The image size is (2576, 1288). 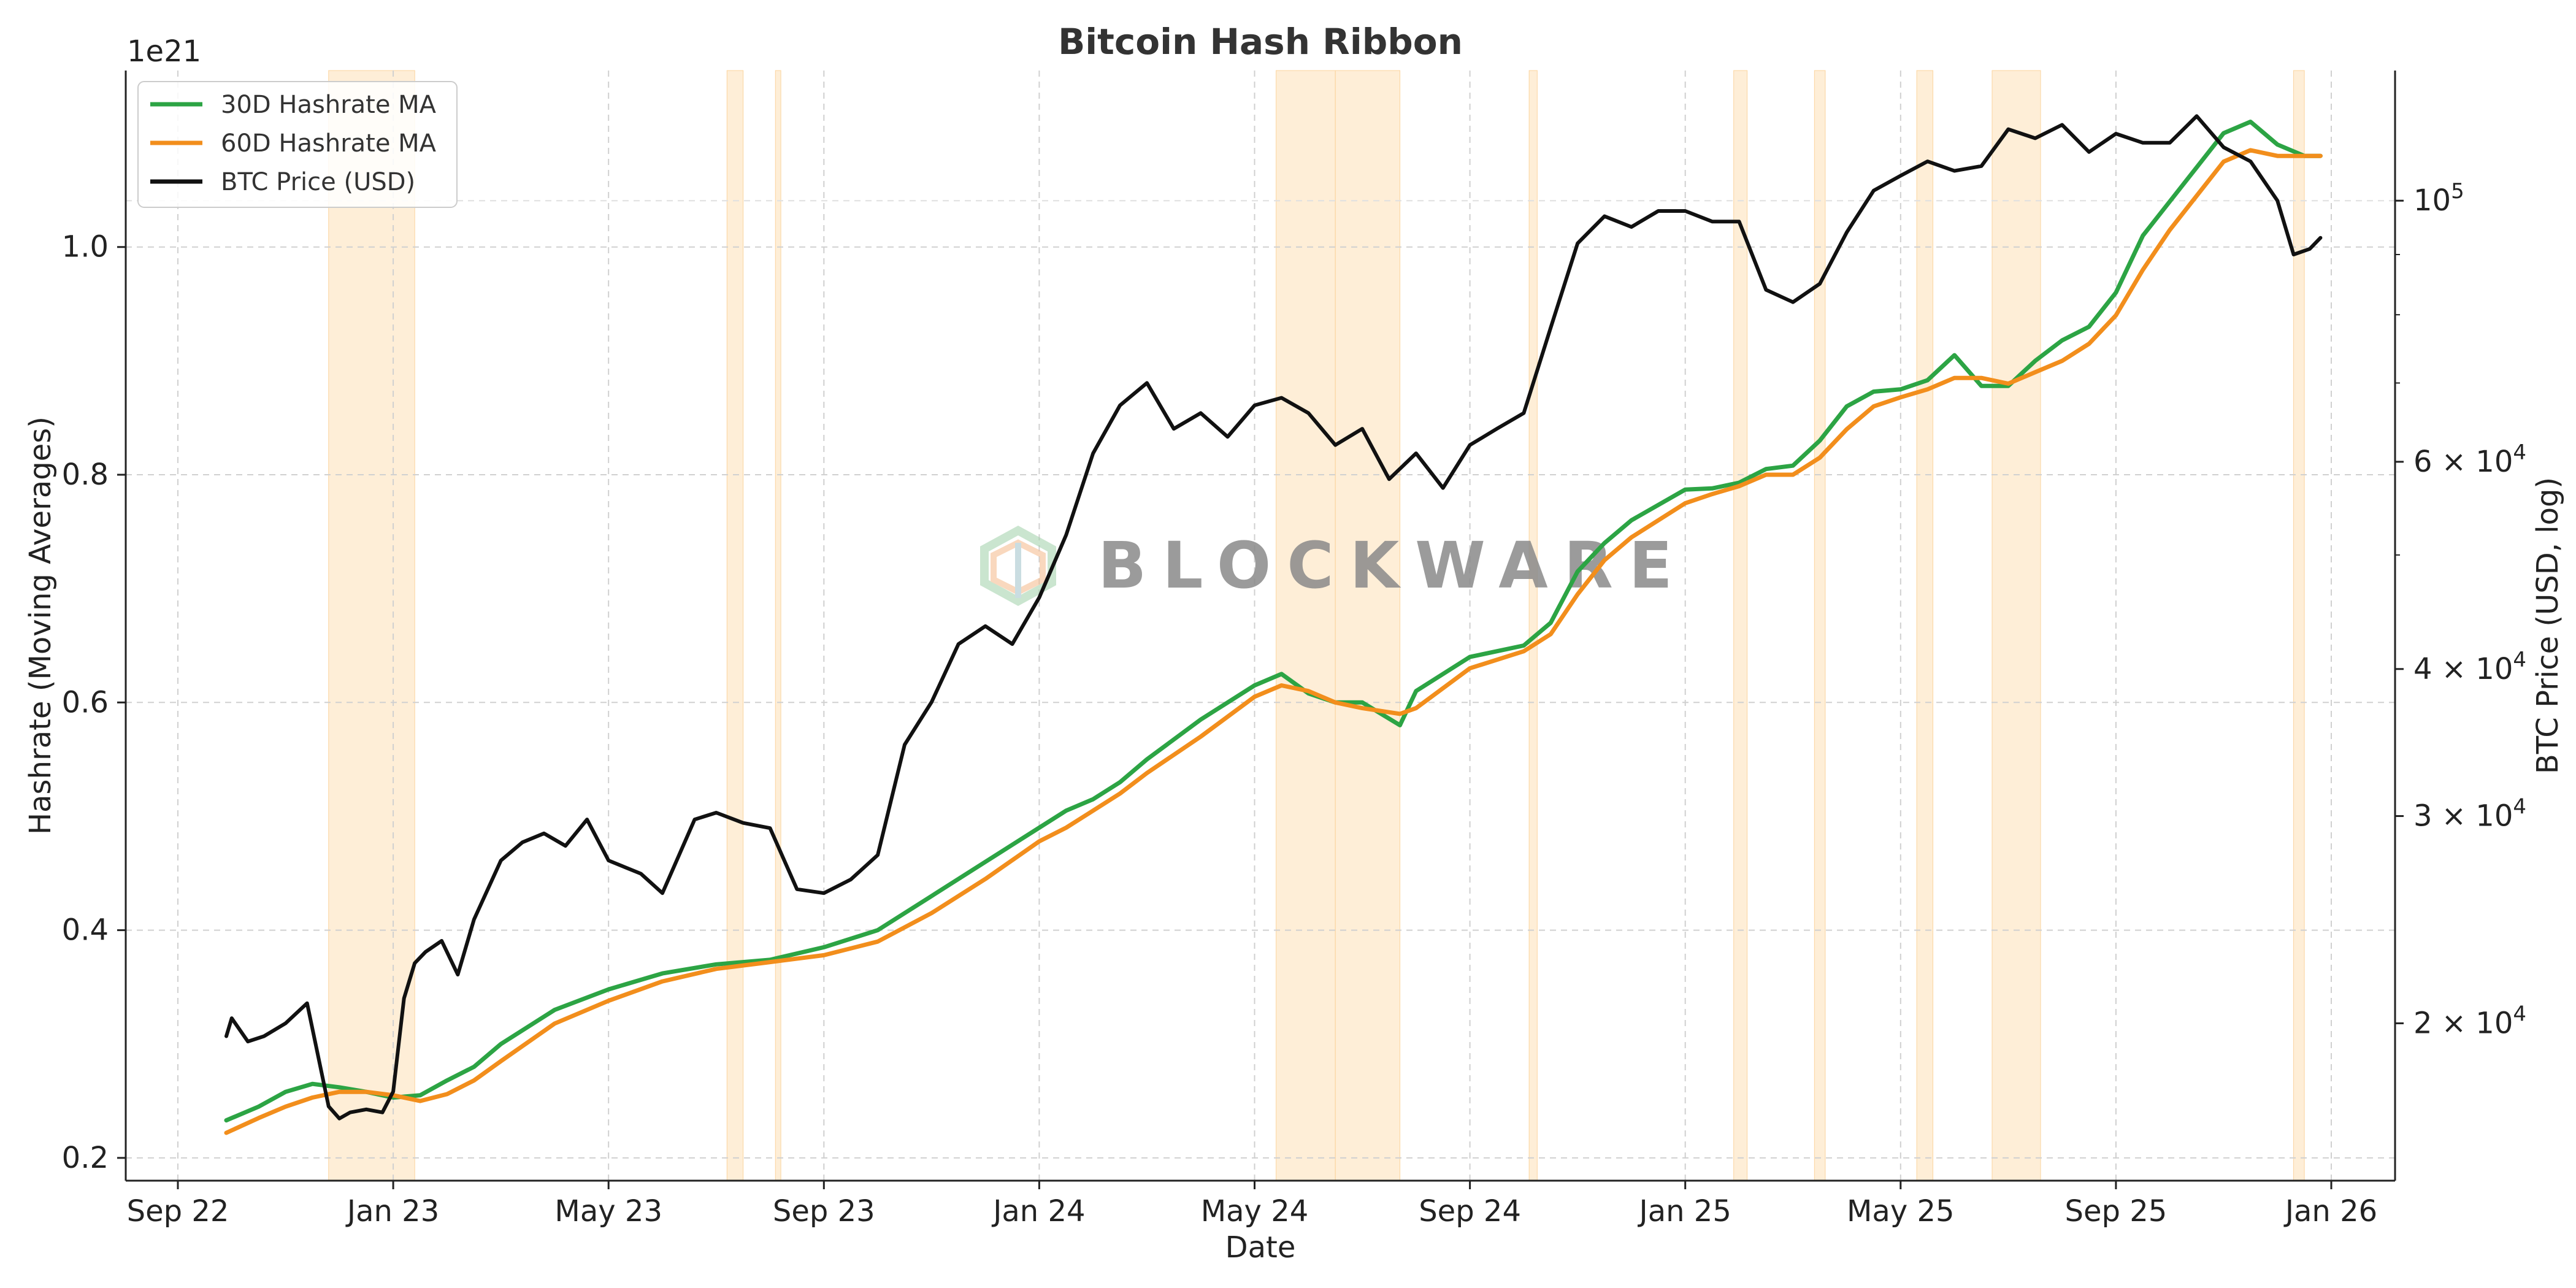 What do you see at coordinates (1260, 1247) in the screenshot?
I see `x-axis-label: Date` at bounding box center [1260, 1247].